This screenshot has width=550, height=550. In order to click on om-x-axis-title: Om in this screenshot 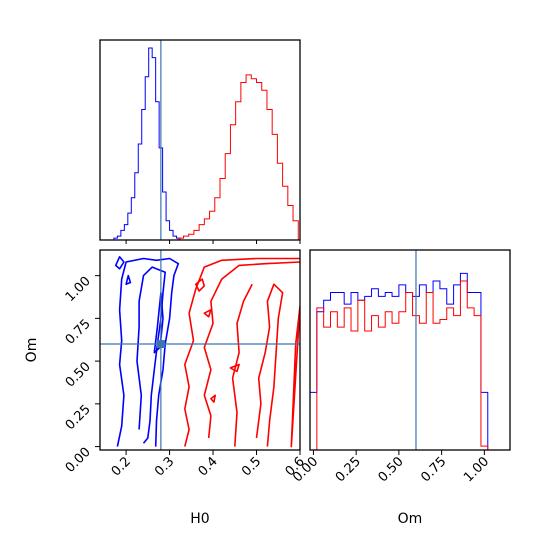, I will do `click(410, 519)`.